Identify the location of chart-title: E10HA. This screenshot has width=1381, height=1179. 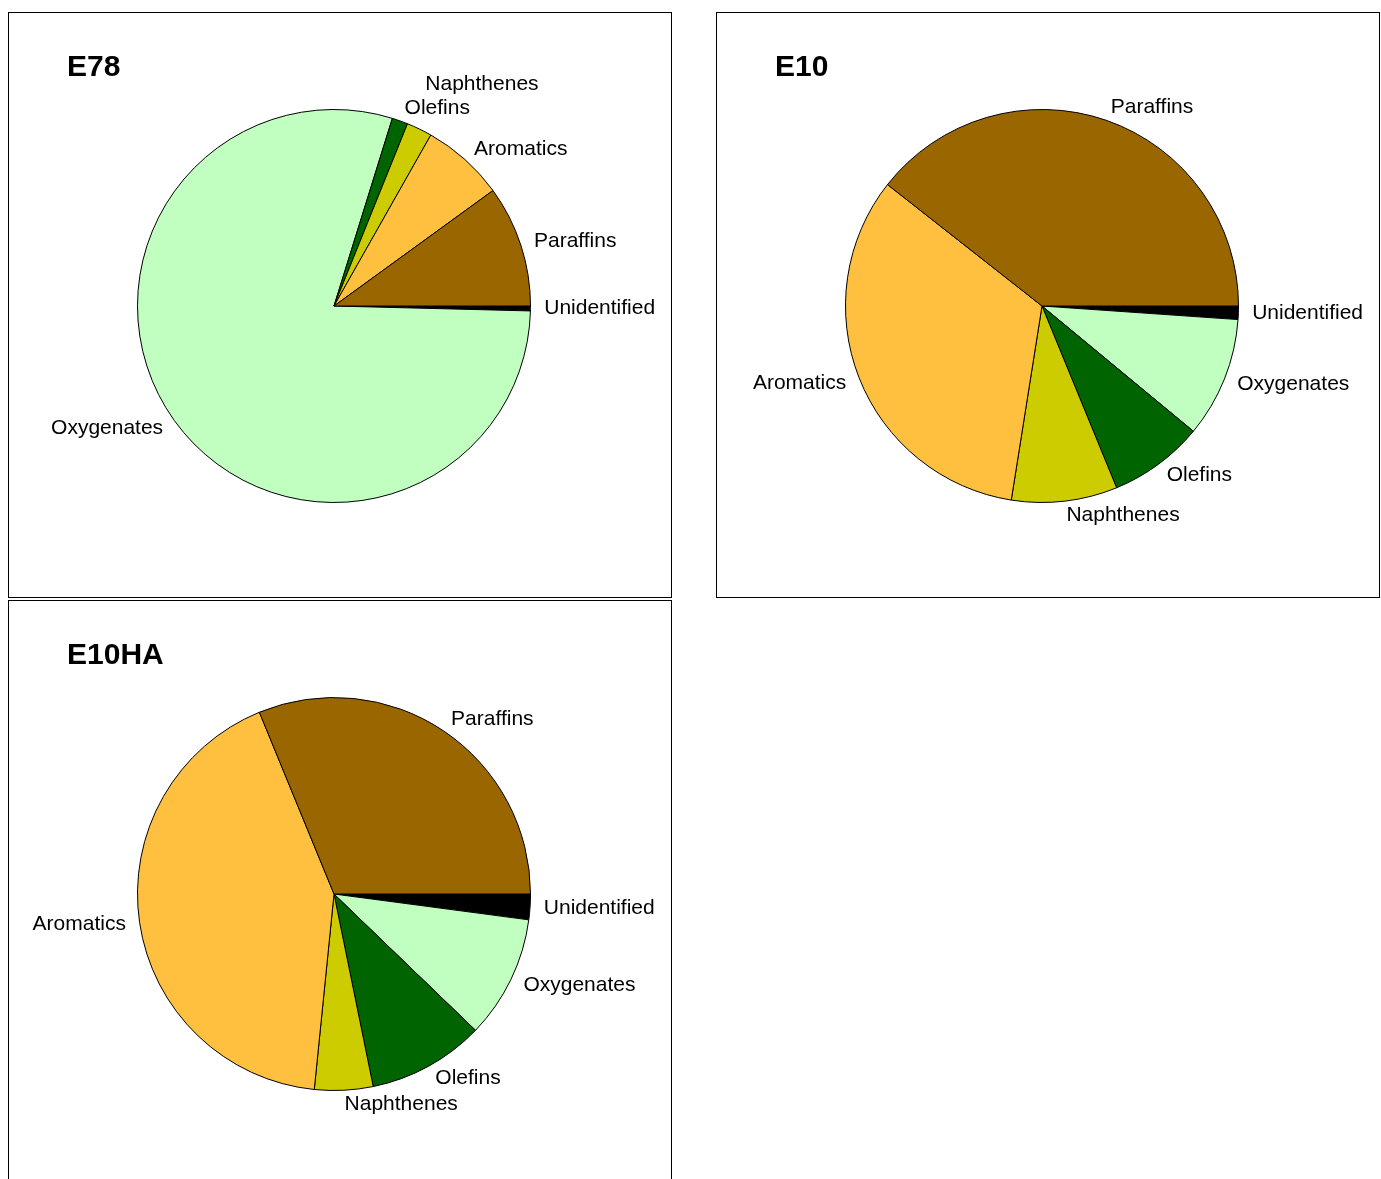
(115, 654).